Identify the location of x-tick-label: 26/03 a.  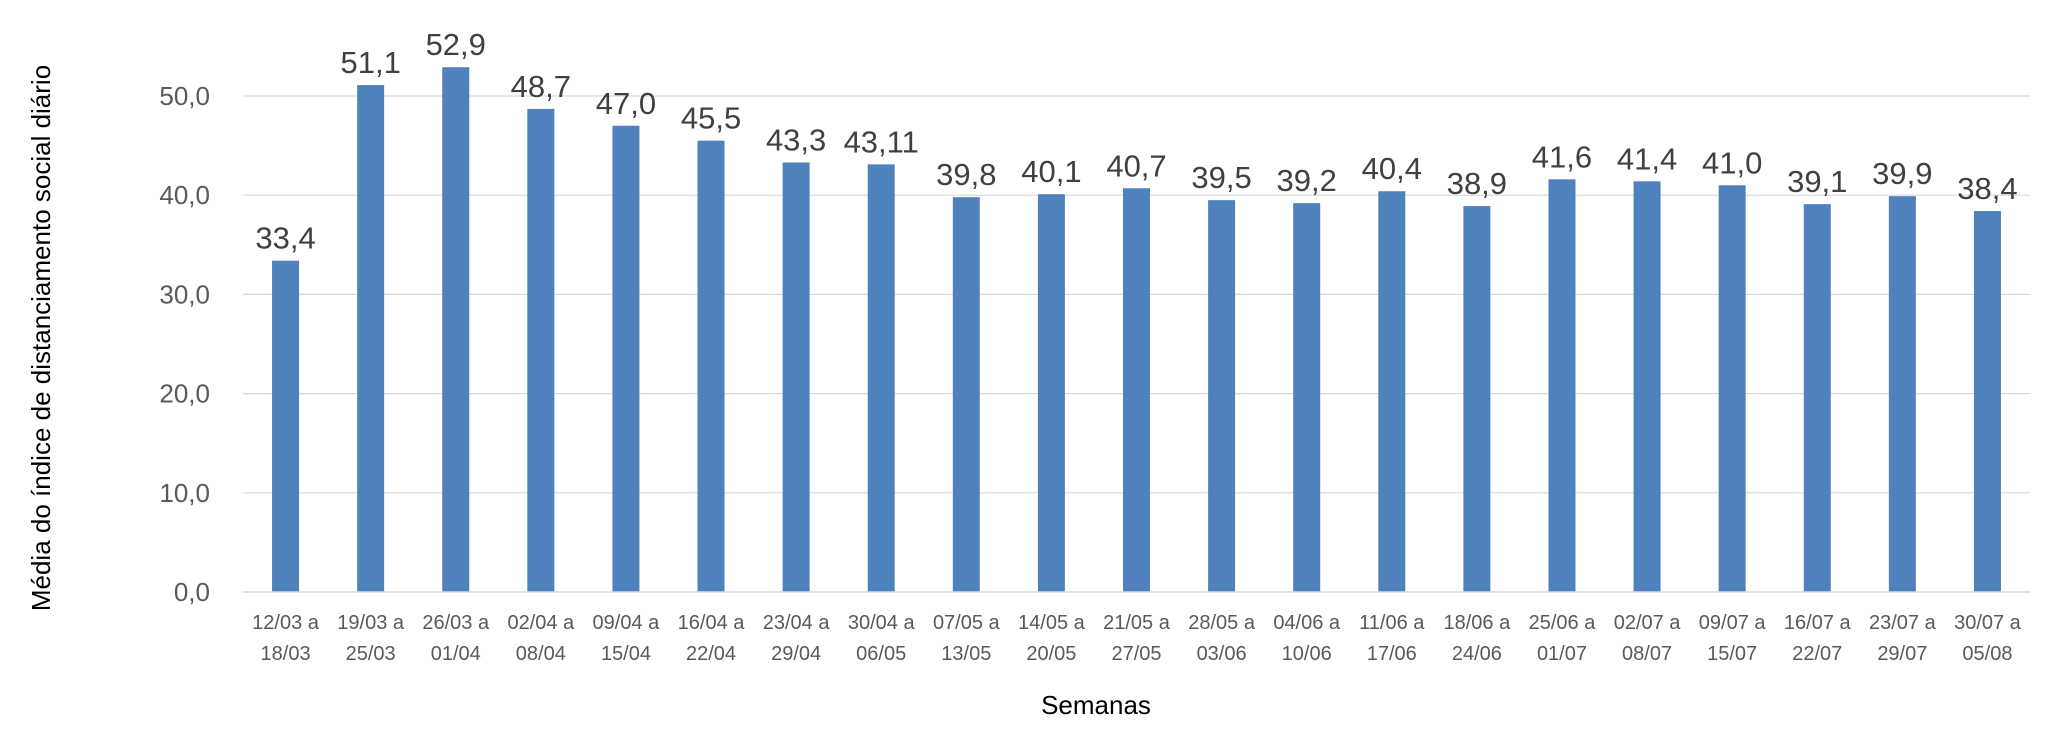
(456, 623).